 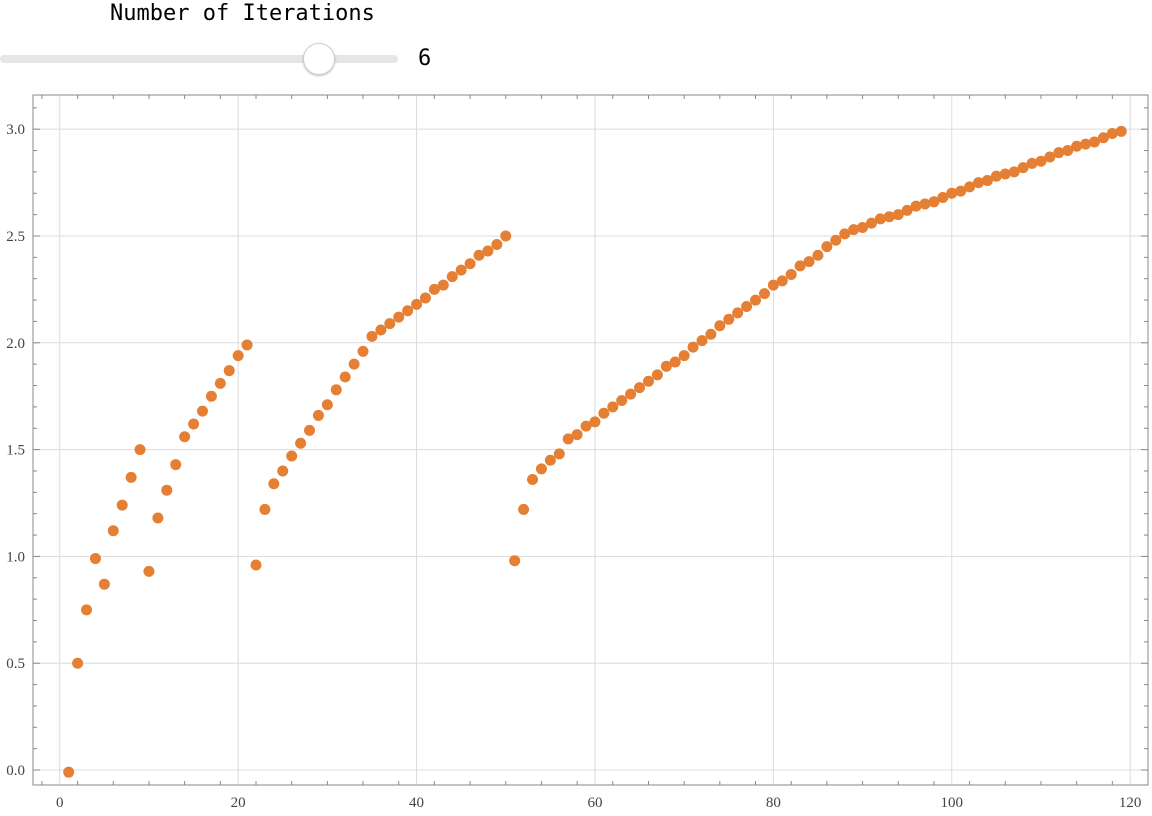 I want to click on x-tick-label: 0, so click(x=60, y=803).